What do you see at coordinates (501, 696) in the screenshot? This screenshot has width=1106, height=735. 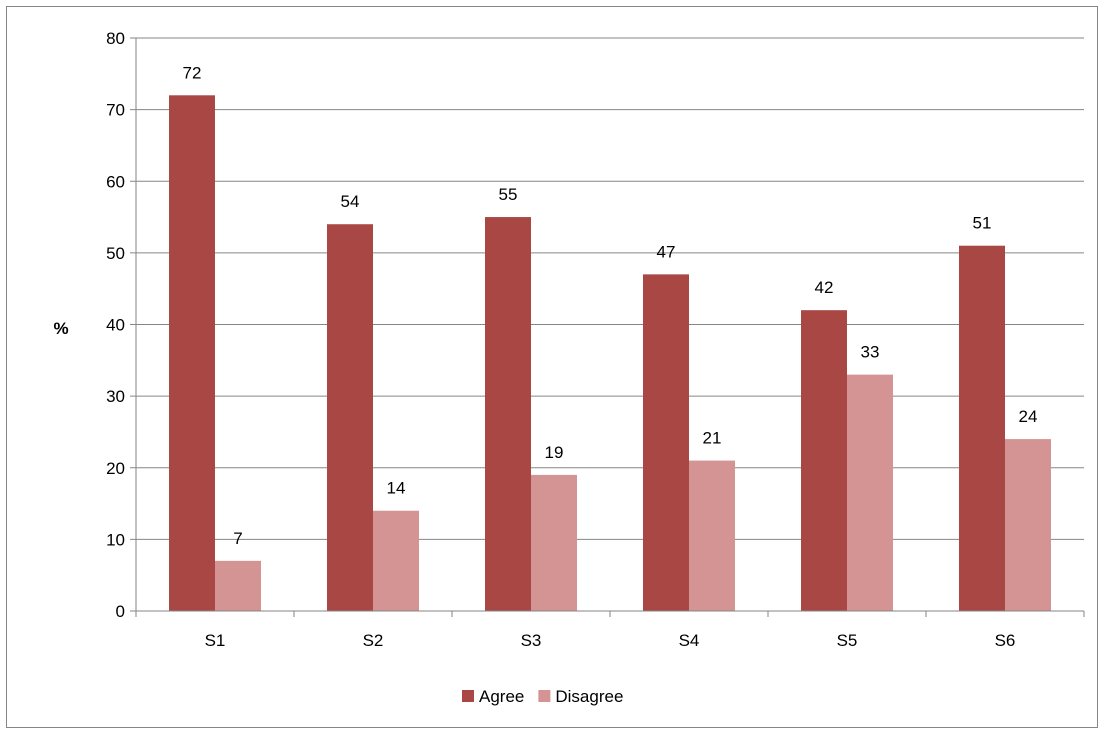 I see `legend-label-agree: Agree` at bounding box center [501, 696].